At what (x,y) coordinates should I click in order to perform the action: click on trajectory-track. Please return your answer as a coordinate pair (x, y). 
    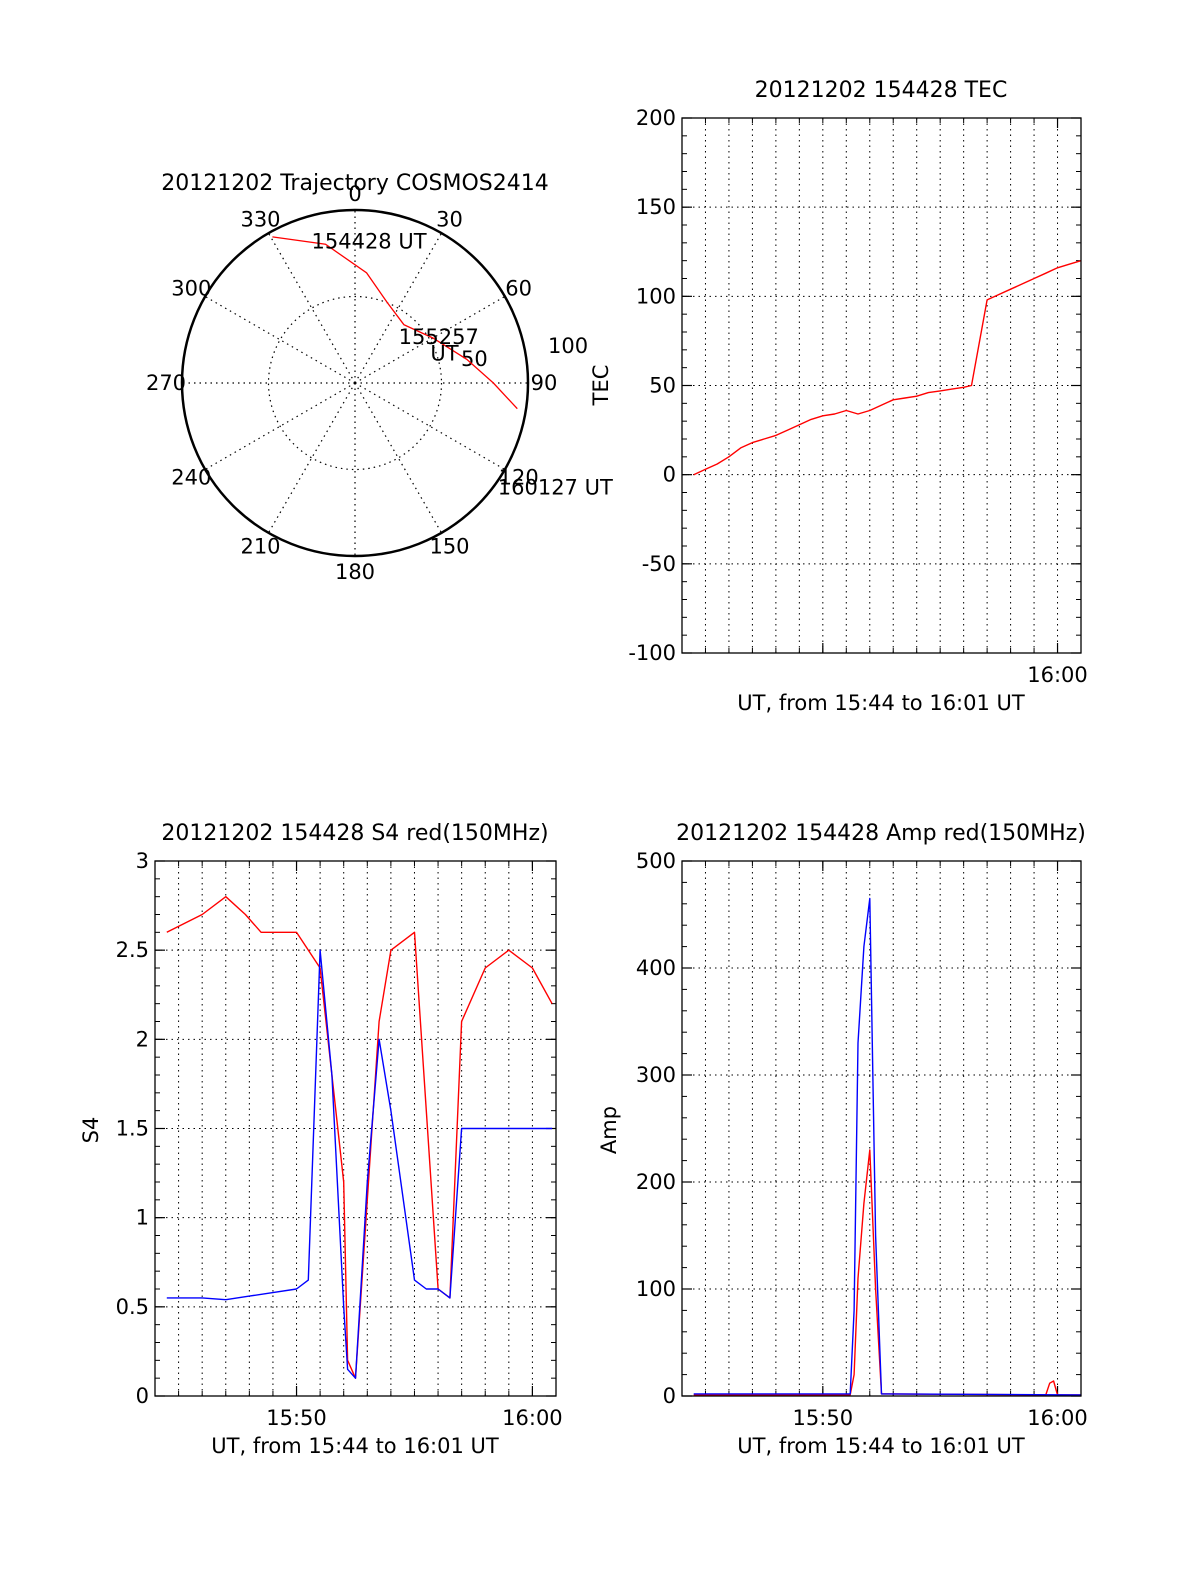
    Looking at the image, I should click on (395, 323).